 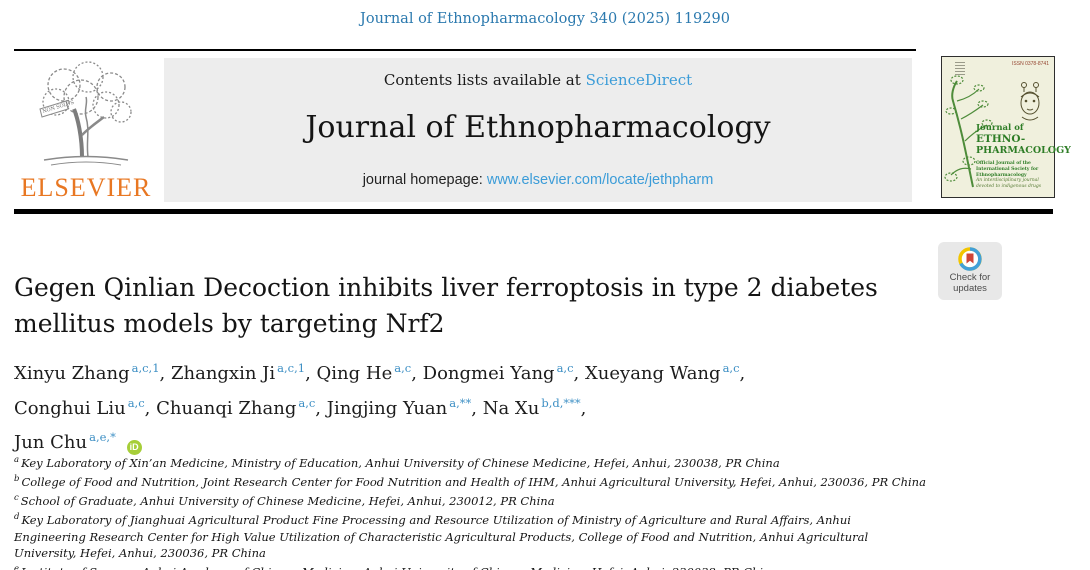 What do you see at coordinates (134, 447) in the screenshot?
I see `orcid-icon: iD` at bounding box center [134, 447].